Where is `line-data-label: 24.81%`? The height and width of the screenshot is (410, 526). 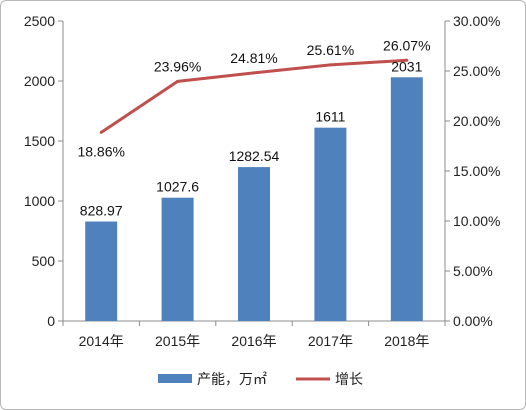 line-data-label: 24.81% is located at coordinates (253, 58).